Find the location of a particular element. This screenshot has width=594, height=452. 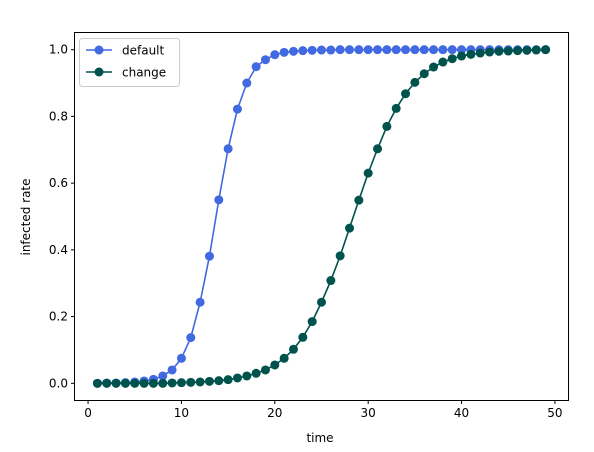

legend-item-change: change is located at coordinates (126, 73).